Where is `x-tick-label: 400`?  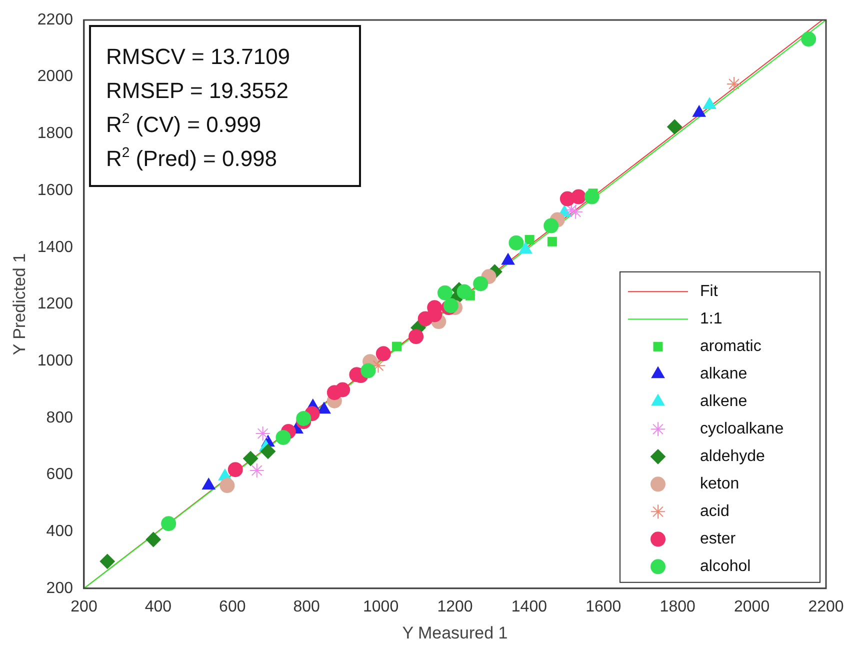
x-tick-label: 400 is located at coordinates (158, 607).